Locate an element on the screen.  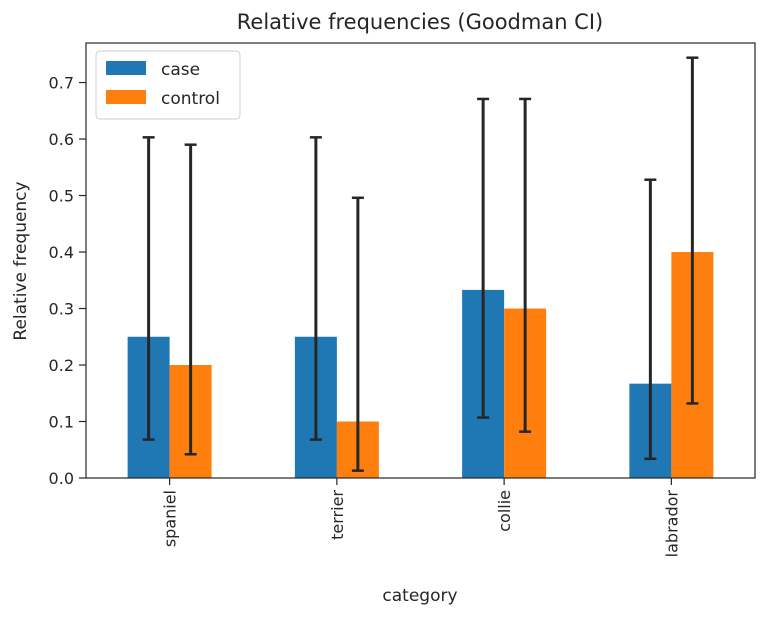
y-tick-label: 0.1 is located at coordinates (61, 422).